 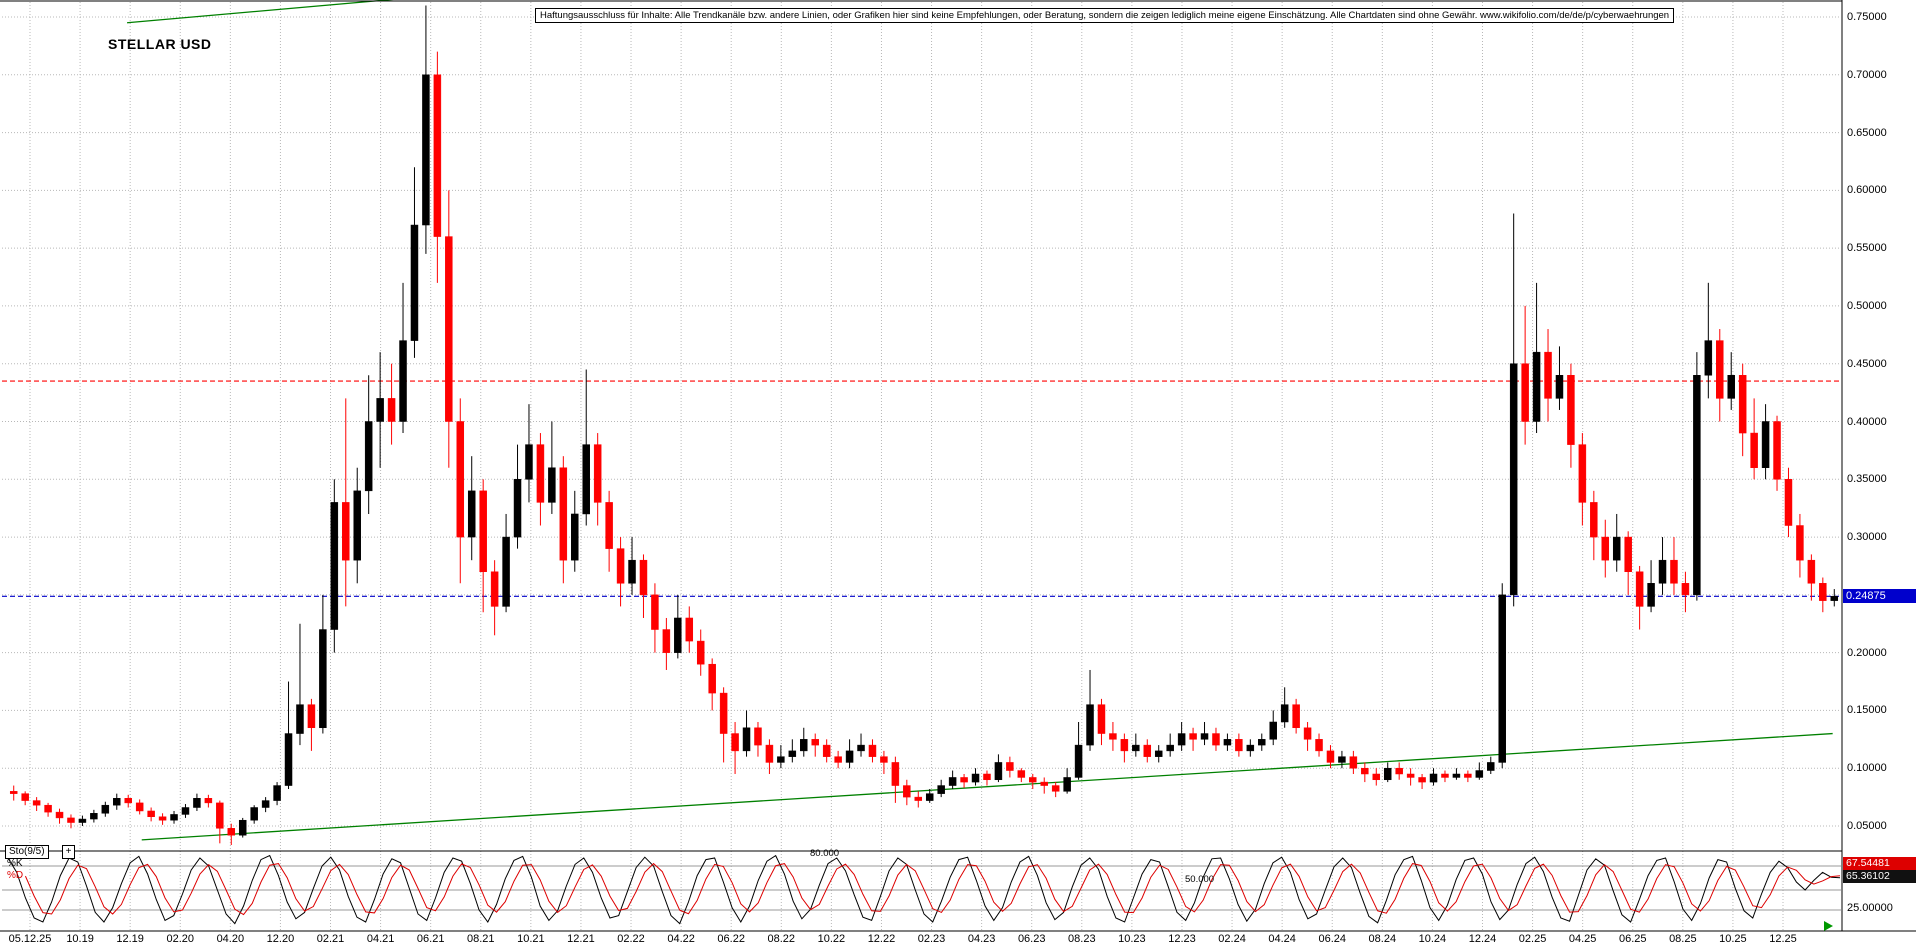 I want to click on x-axis-label: 12.20, so click(x=280, y=939).